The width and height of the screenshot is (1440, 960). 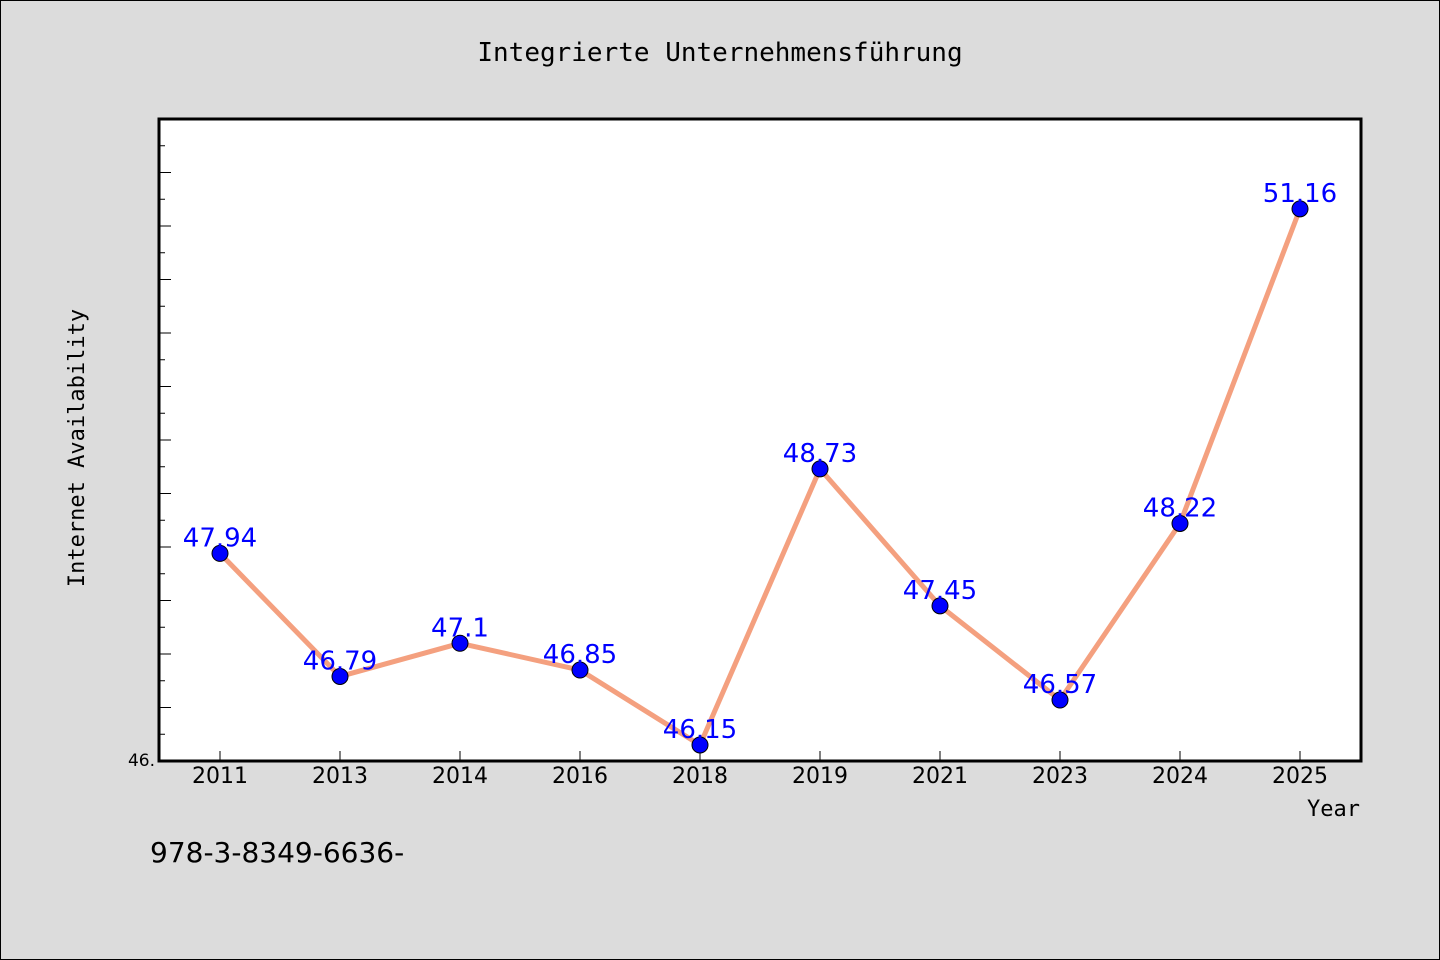 I want to click on x-tick-label: 2011, so click(x=220, y=776).